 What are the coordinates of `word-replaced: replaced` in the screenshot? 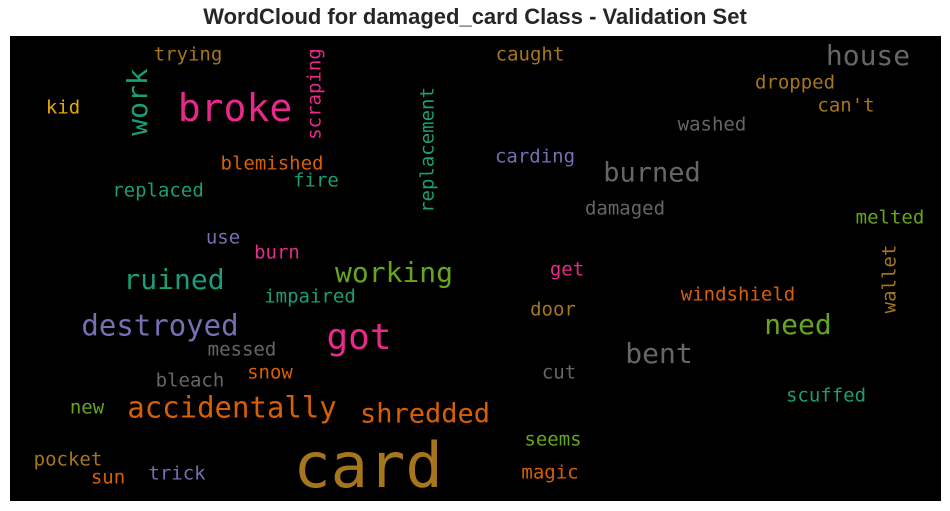 It's located at (158, 190).